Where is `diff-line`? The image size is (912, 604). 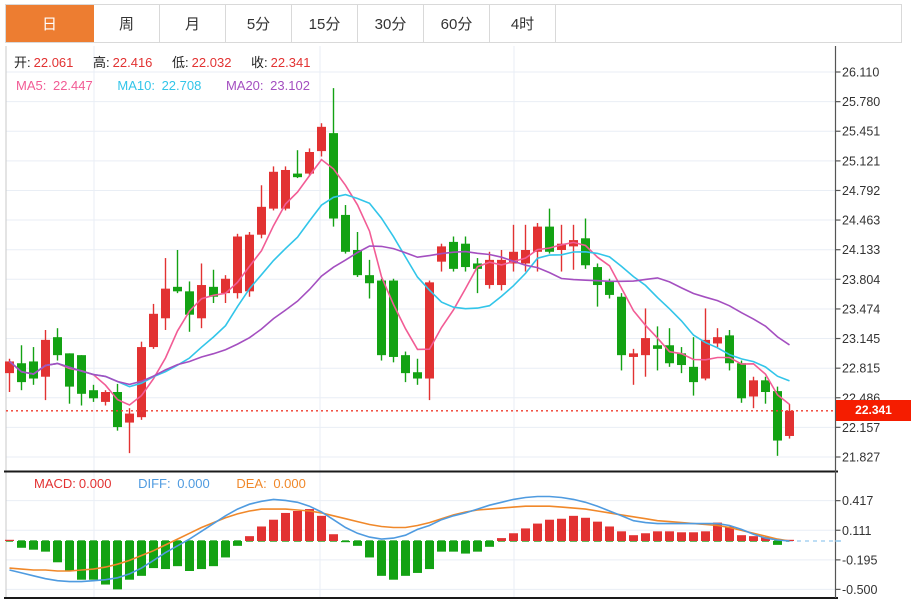 diff-line is located at coordinates (399, 539).